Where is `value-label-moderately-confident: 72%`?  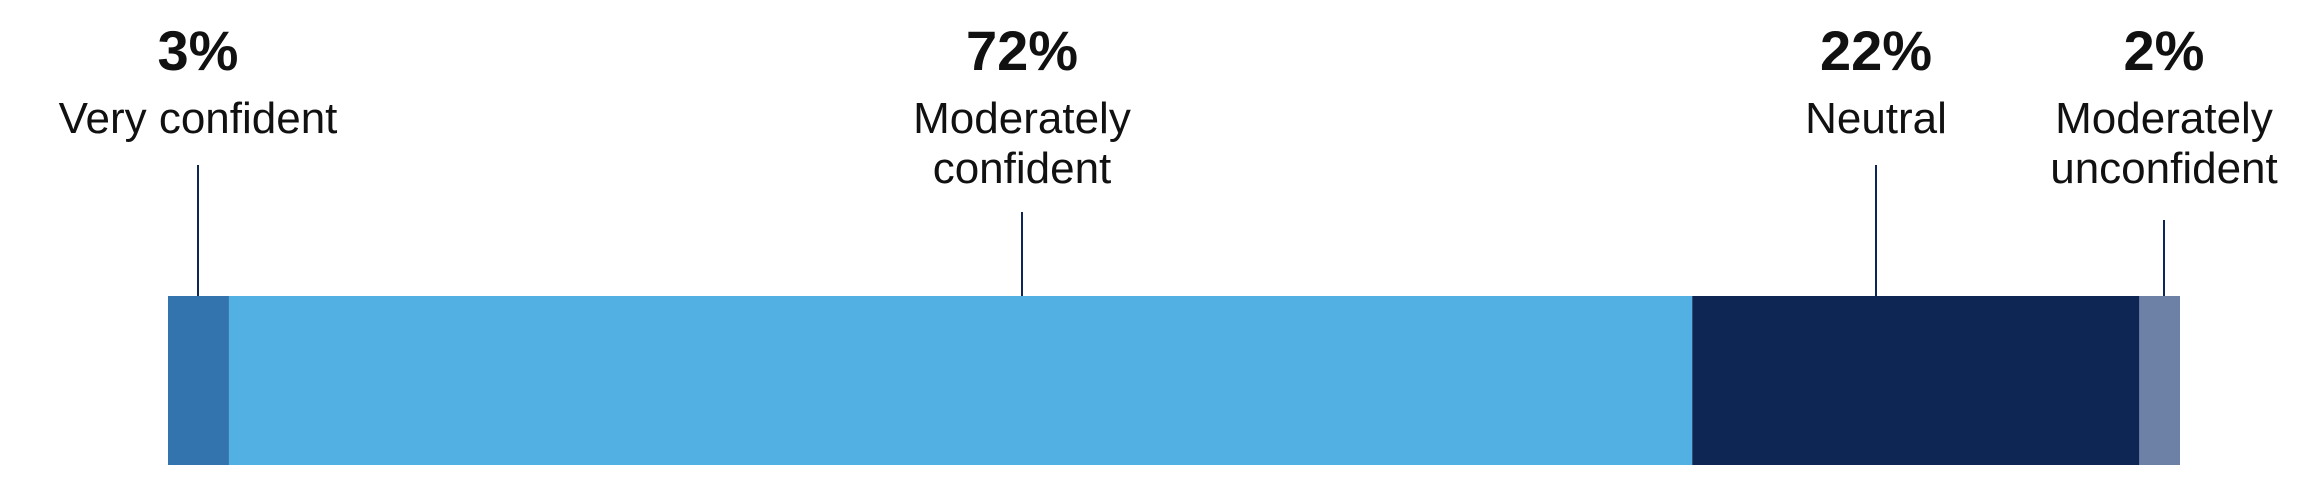
value-label-moderately-confident: 72% is located at coordinates (1022, 50).